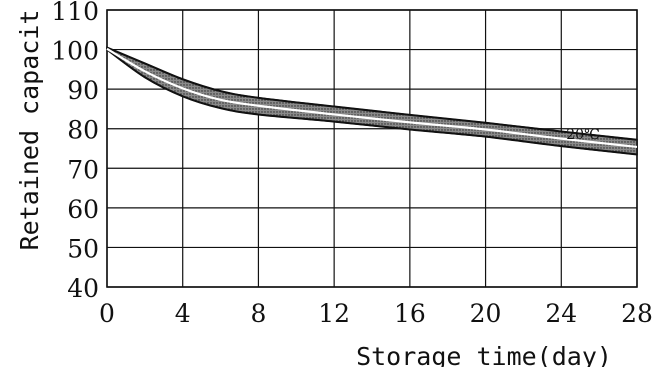 The width and height of the screenshot is (661, 371). I want to click on y-tick-label: 100, so click(75, 51).